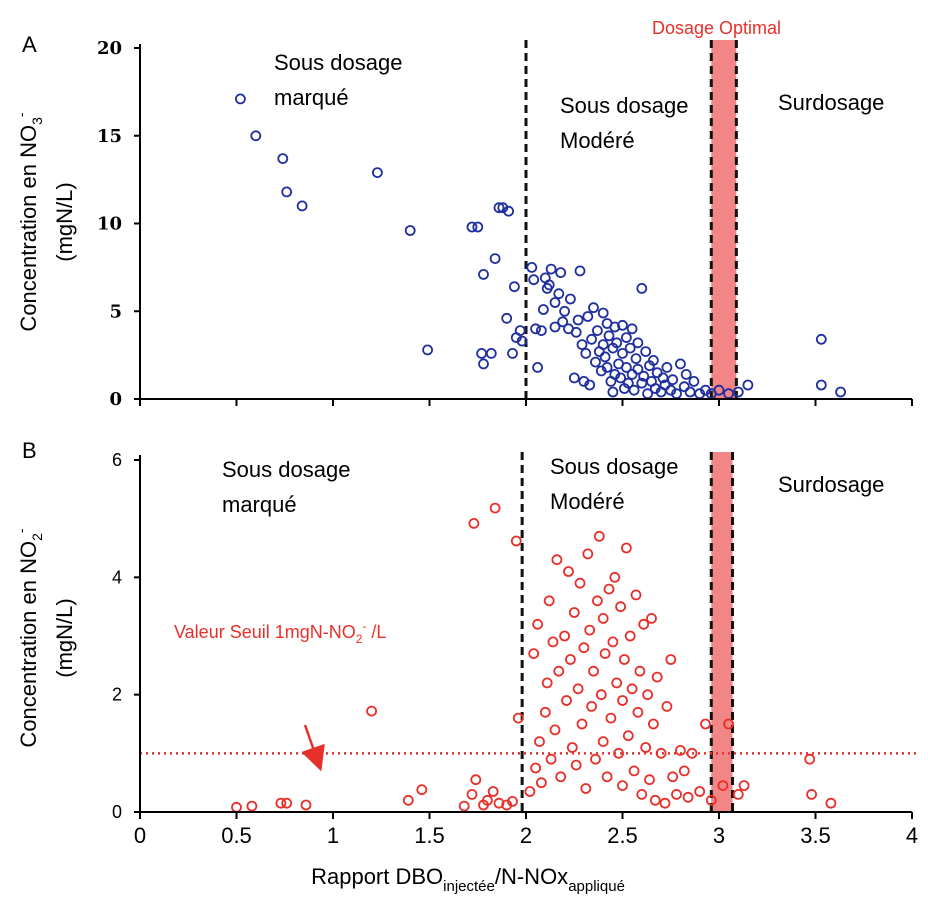 The width and height of the screenshot is (928, 897). What do you see at coordinates (622, 835) in the screenshot?
I see `x-tick-label: 2.5` at bounding box center [622, 835].